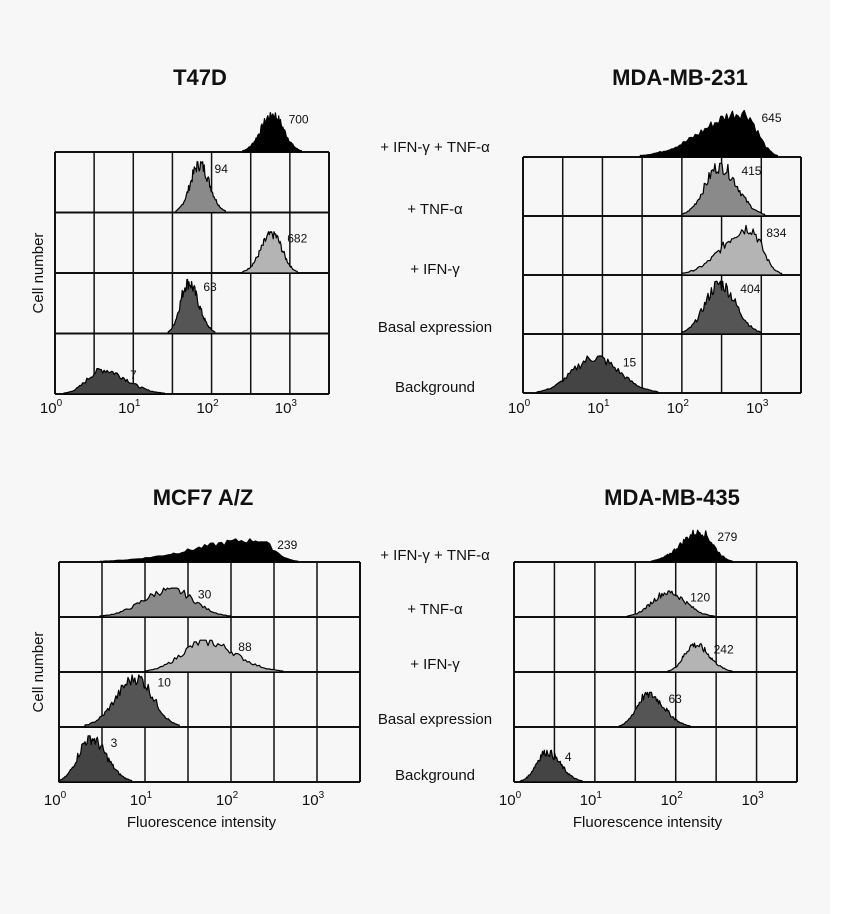 The height and width of the screenshot is (914, 860). I want to click on mean-fluorescence-label: 3, so click(114, 743).